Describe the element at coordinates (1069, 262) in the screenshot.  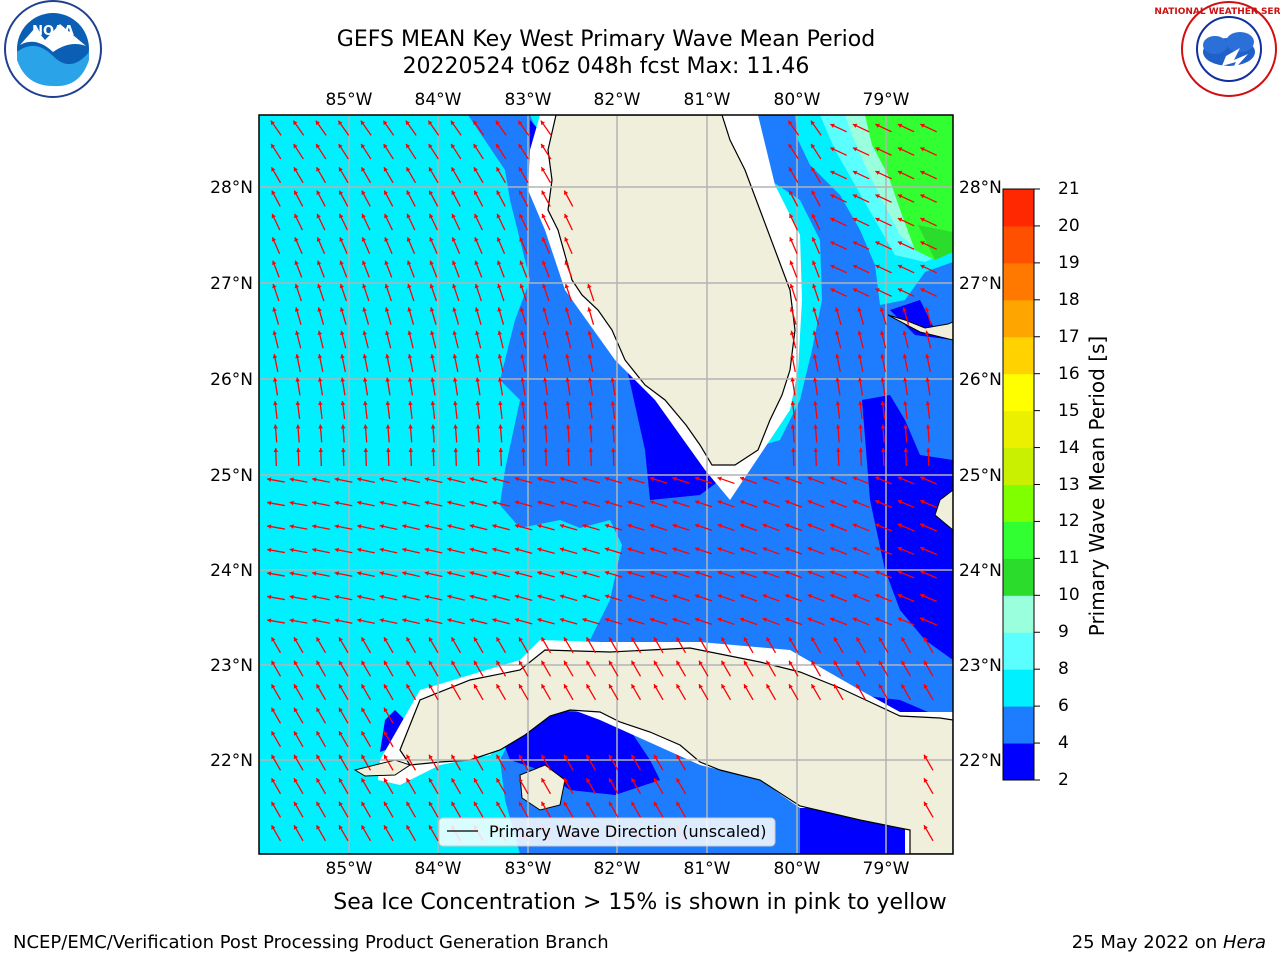
I see `colorbar-tick-label: 19` at that location.